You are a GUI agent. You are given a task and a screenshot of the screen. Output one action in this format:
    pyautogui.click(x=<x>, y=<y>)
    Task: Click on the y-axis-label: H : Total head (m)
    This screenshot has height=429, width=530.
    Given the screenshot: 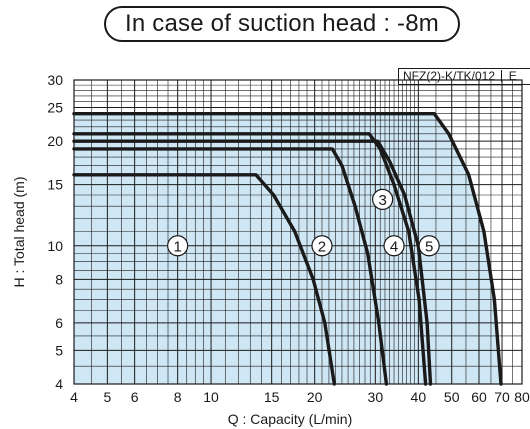 What is the action you would take?
    pyautogui.click(x=19, y=231)
    